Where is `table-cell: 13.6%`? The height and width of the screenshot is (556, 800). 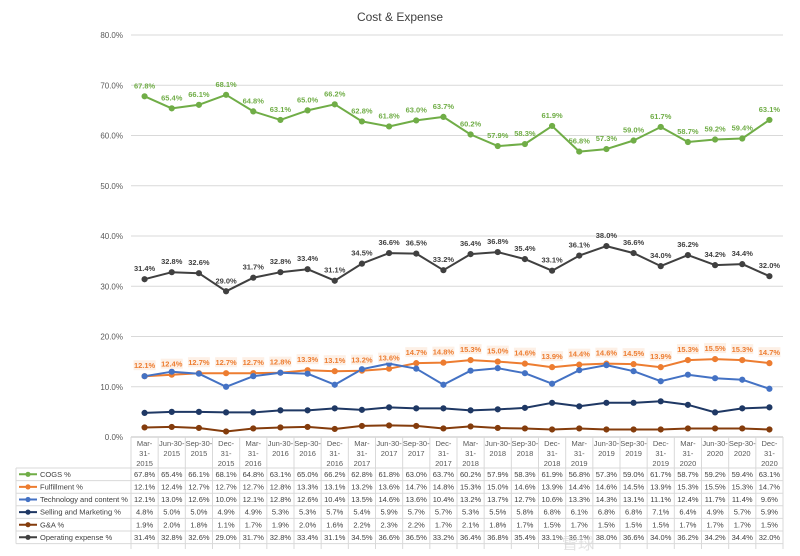 table-cell: 13.6% is located at coordinates (417, 499).